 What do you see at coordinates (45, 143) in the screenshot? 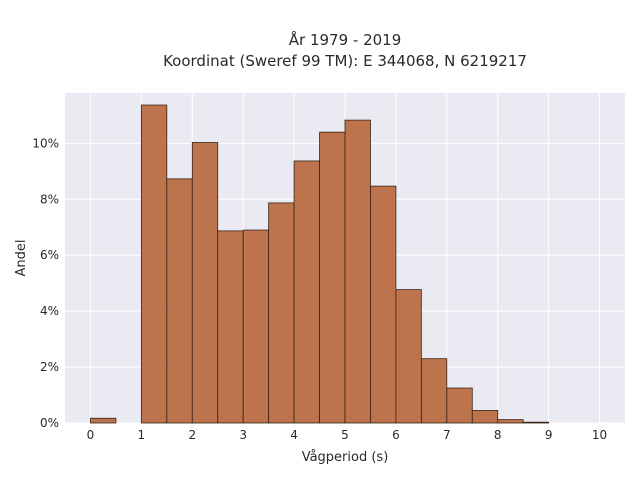
I see `y-tick-label: 10%` at bounding box center [45, 143].